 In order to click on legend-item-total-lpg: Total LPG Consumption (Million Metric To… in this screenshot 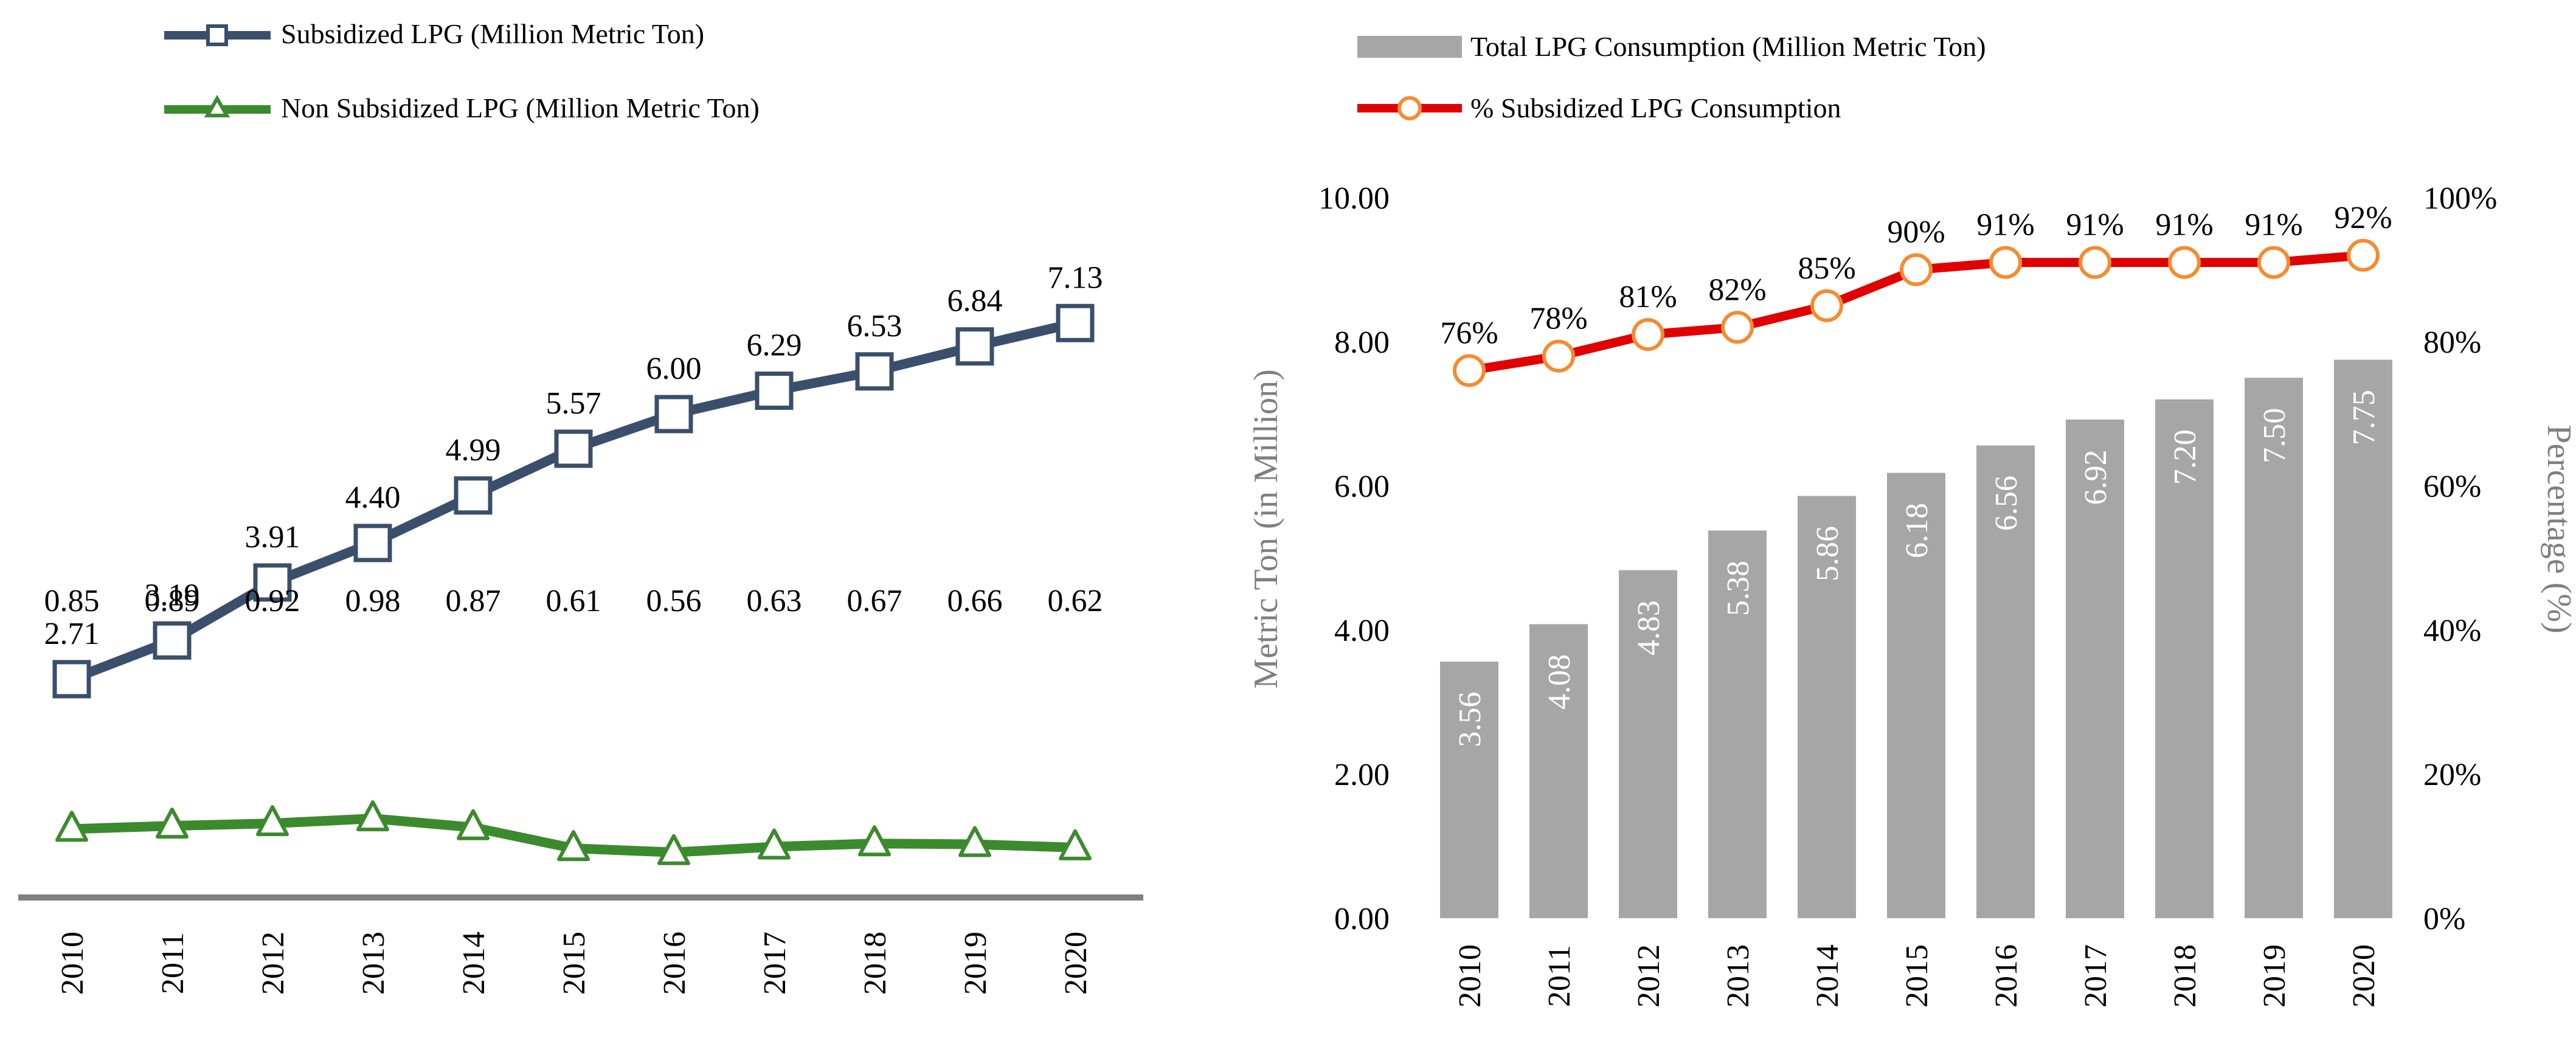, I will do `click(1671, 47)`.